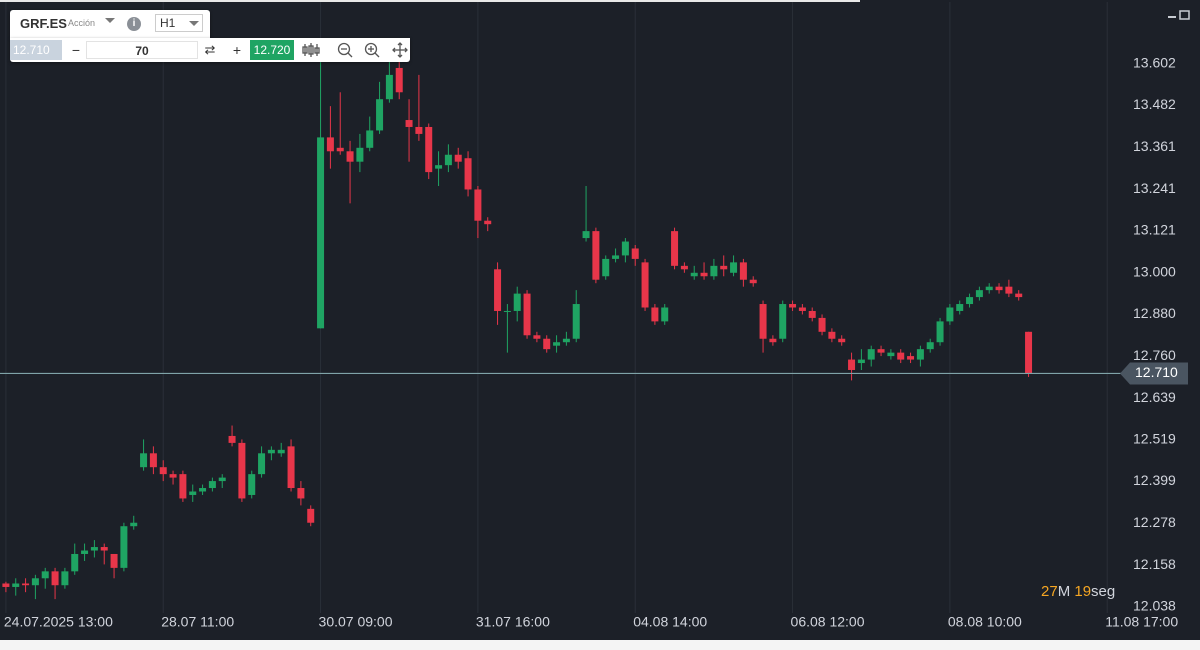 This screenshot has width=1200, height=650. I want to click on zoom-out-button, so click(345, 50).